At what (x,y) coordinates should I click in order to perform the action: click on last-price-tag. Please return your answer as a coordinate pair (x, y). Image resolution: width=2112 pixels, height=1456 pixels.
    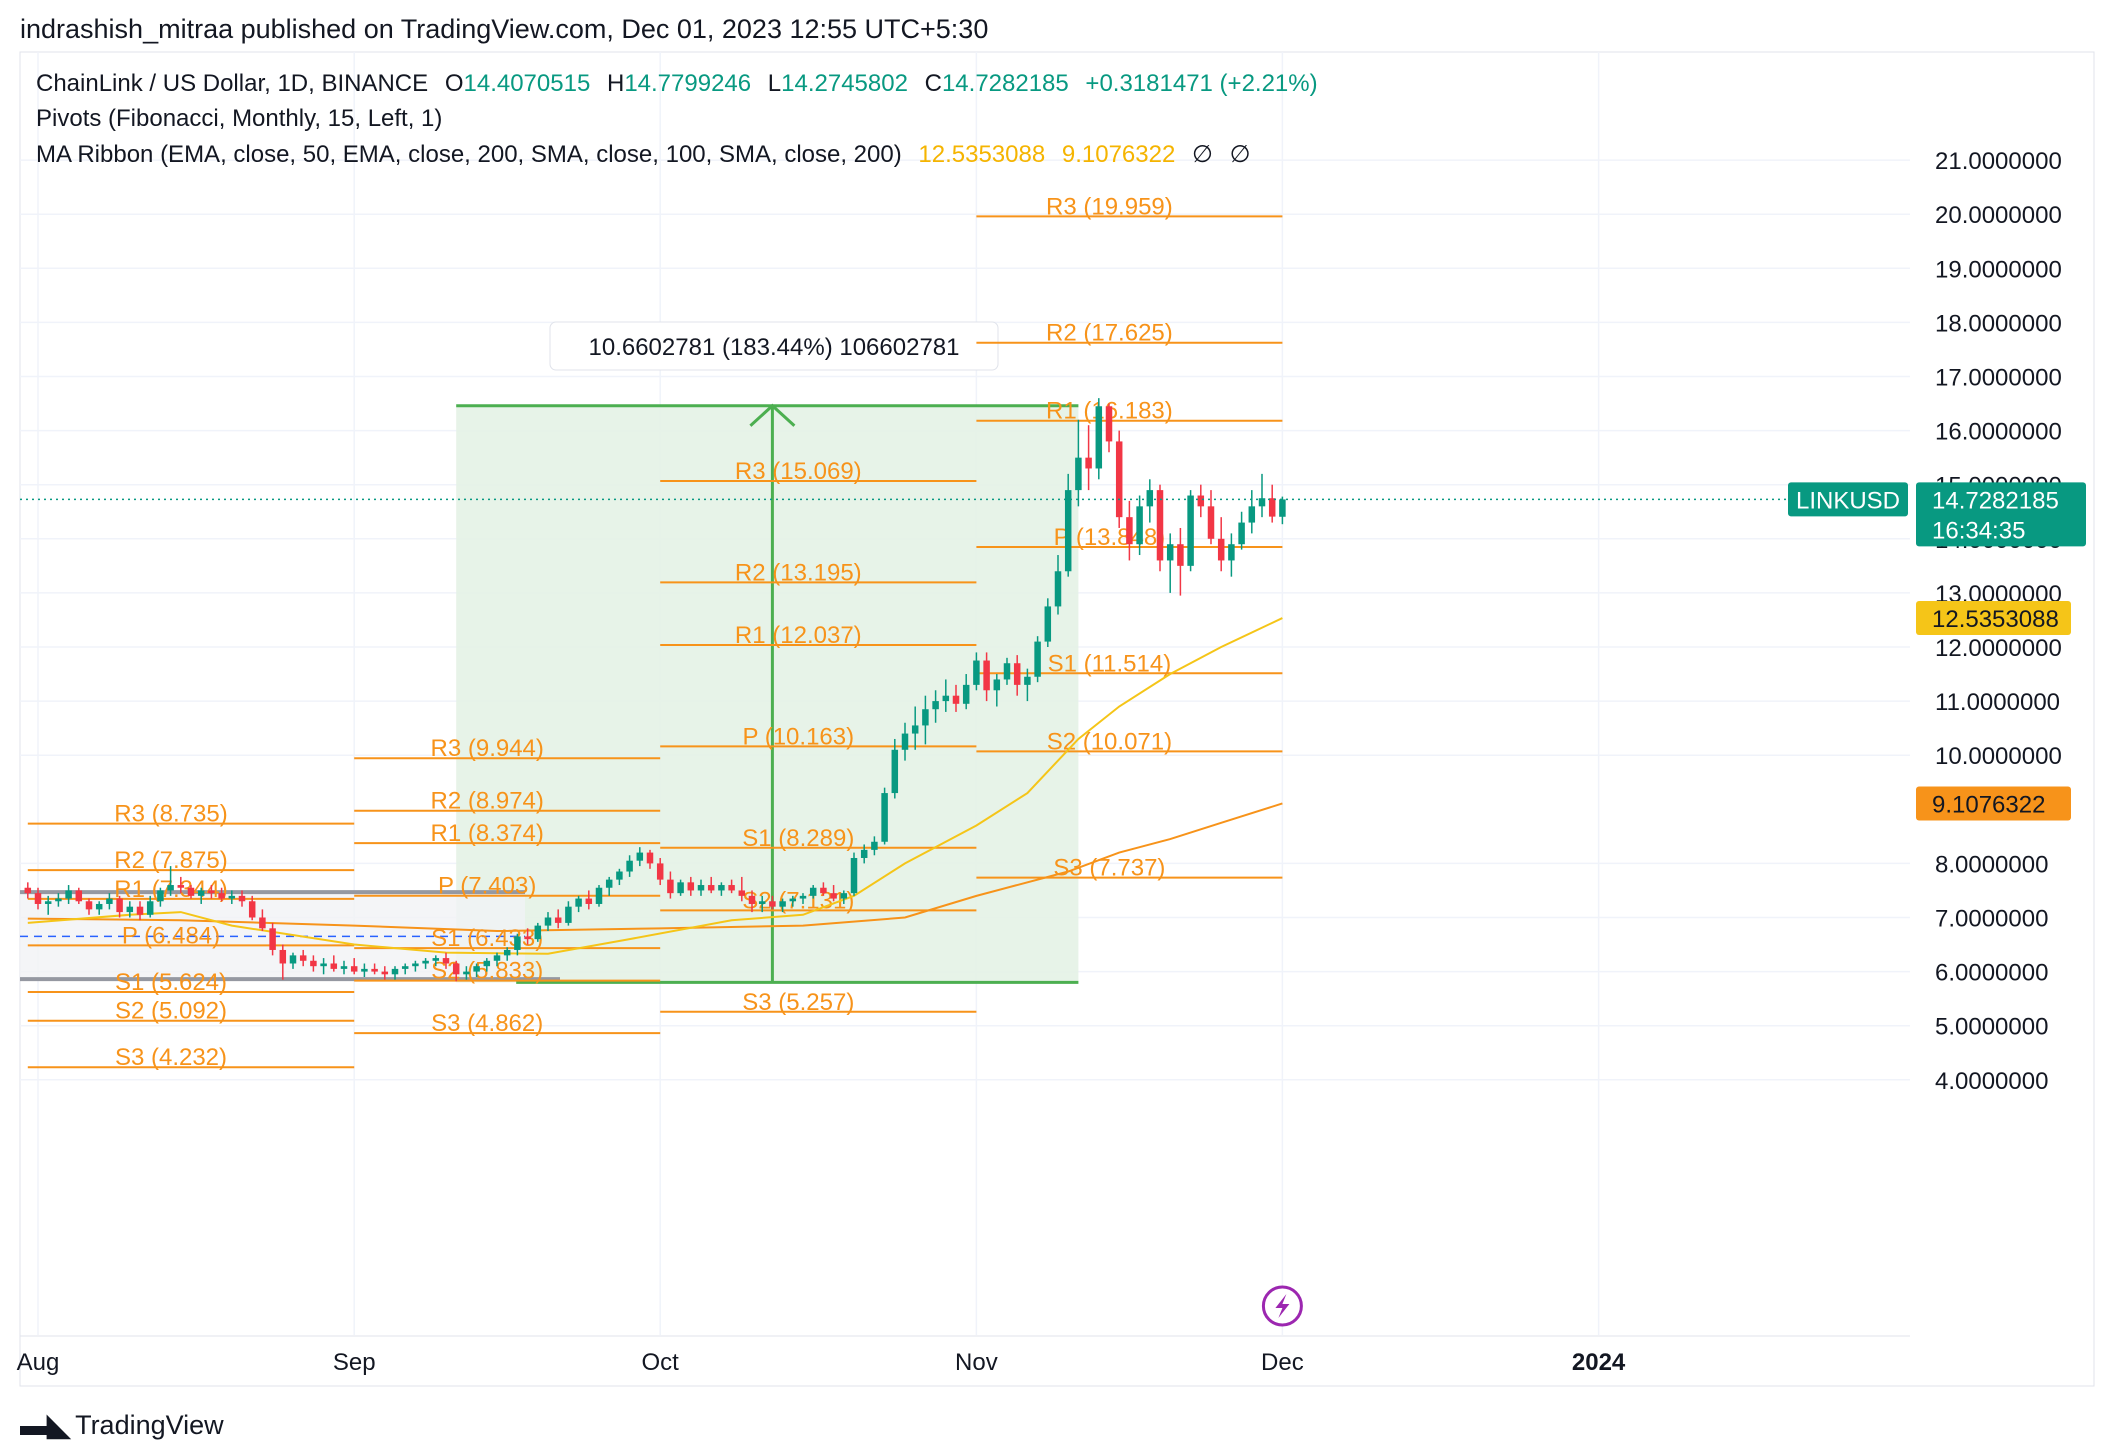
    Looking at the image, I should click on (2001, 514).